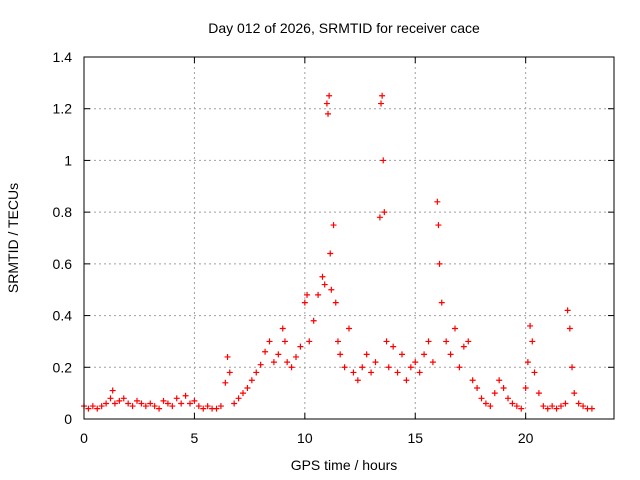 The image size is (640, 480). What do you see at coordinates (526, 438) in the screenshot?
I see `x-tick-label: 20` at bounding box center [526, 438].